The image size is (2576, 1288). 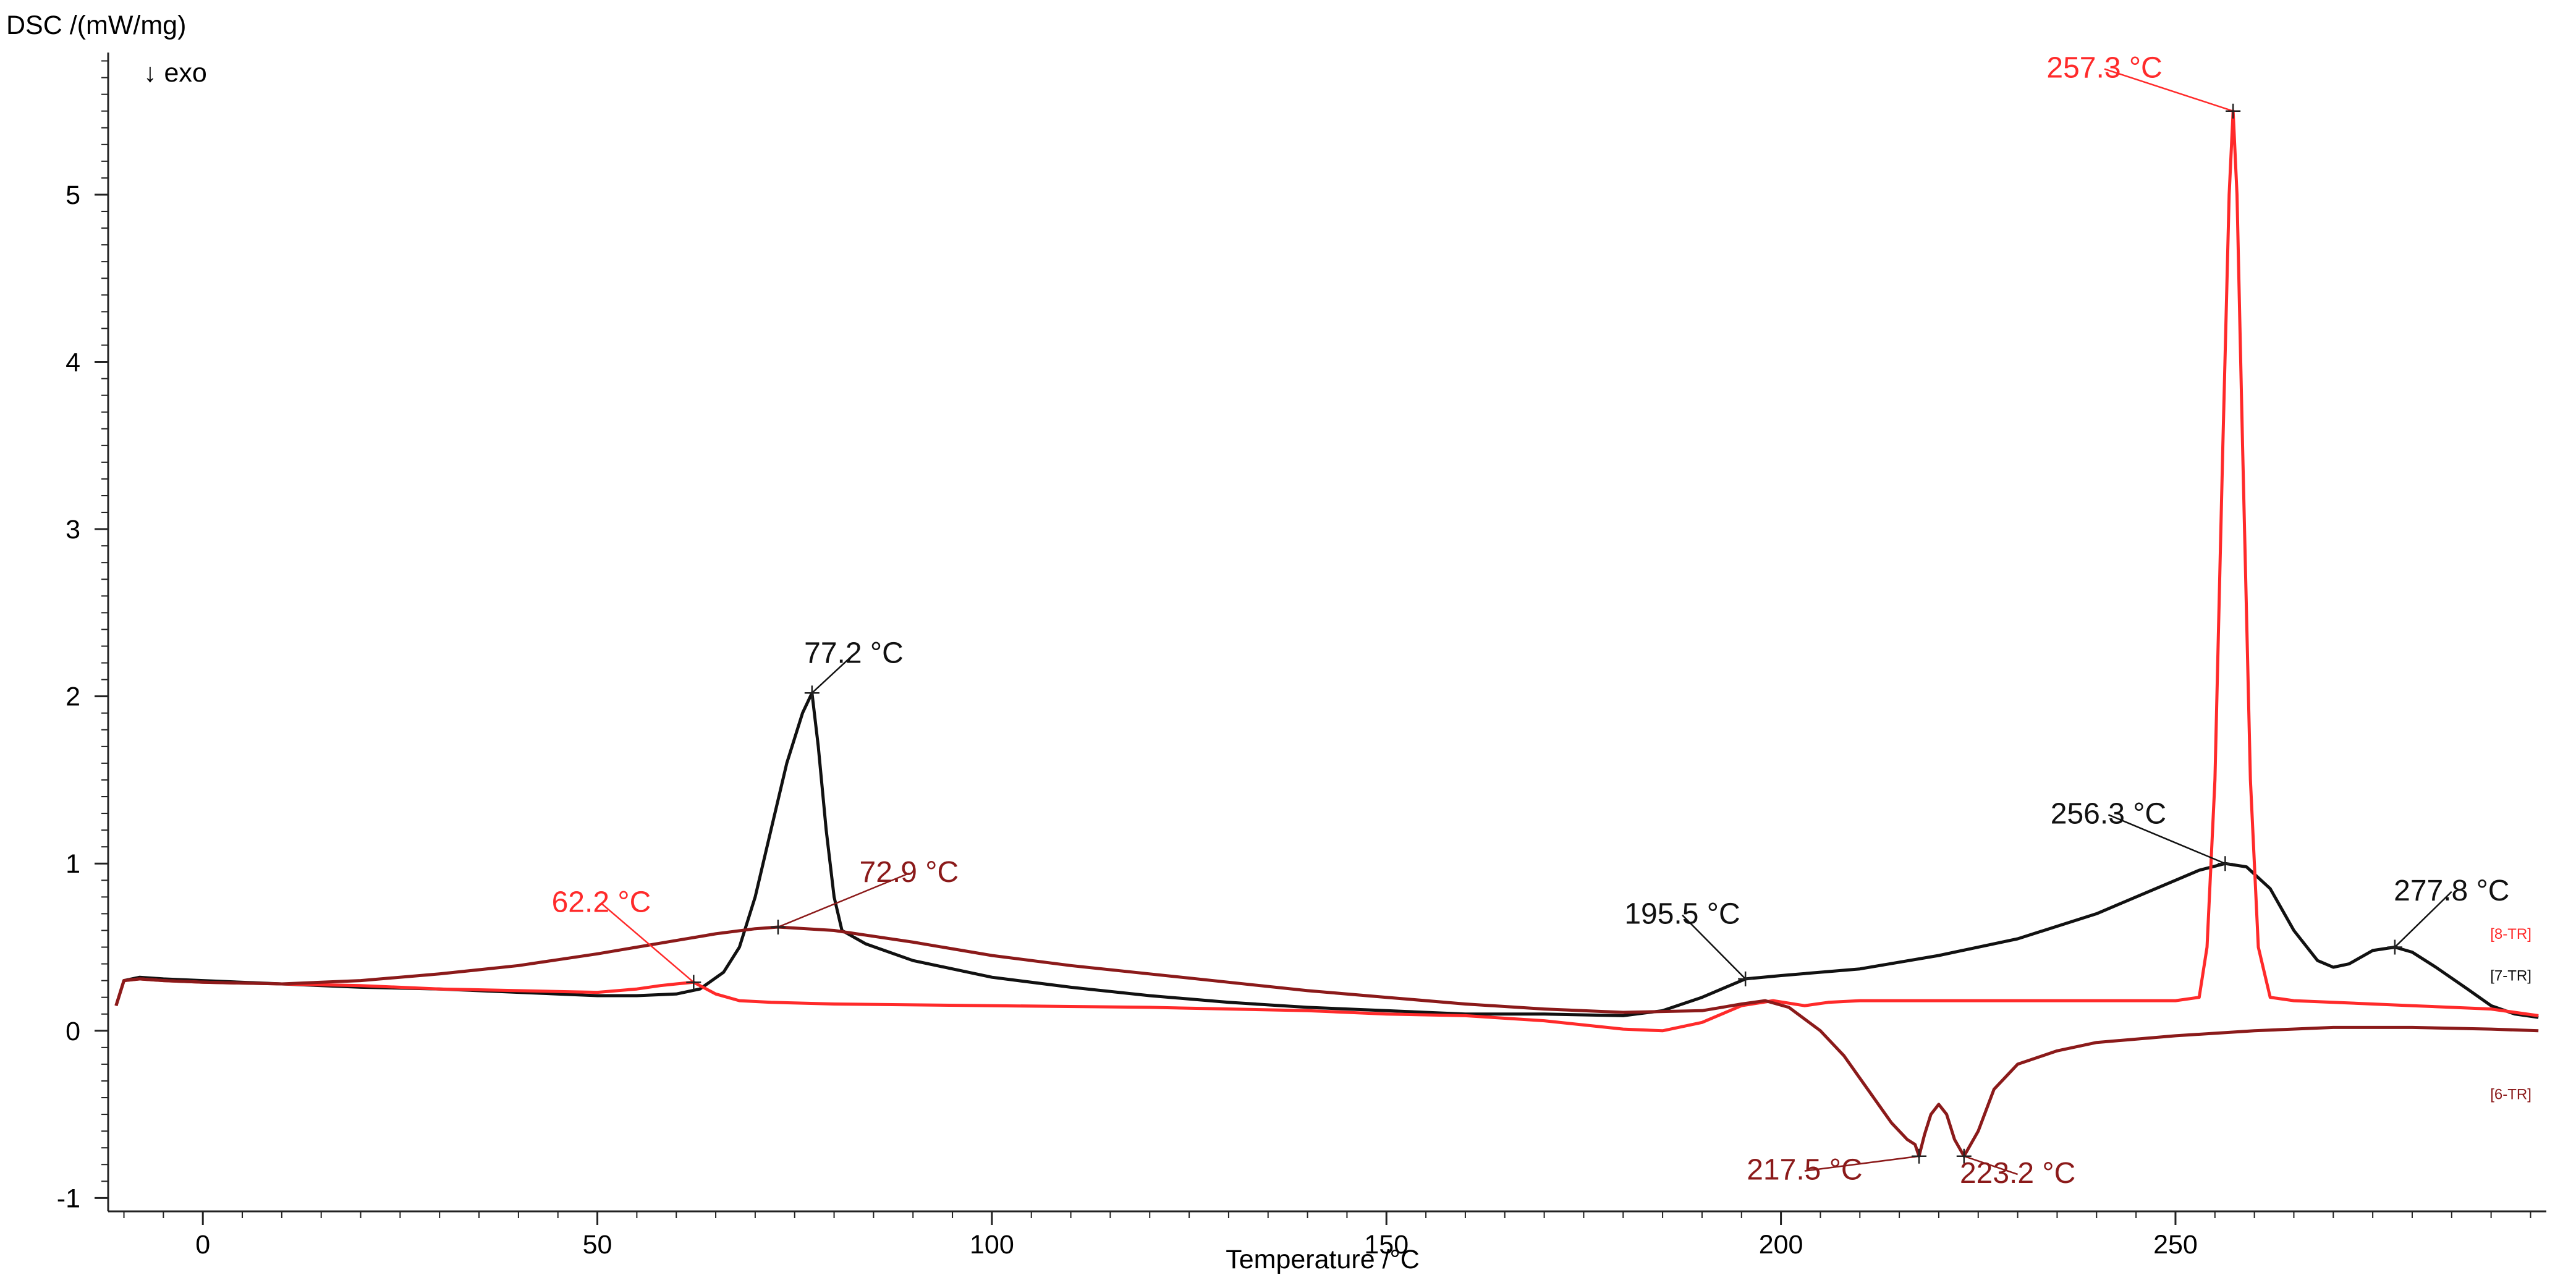 What do you see at coordinates (2104, 68) in the screenshot?
I see `peak-label: 257.3 °C` at bounding box center [2104, 68].